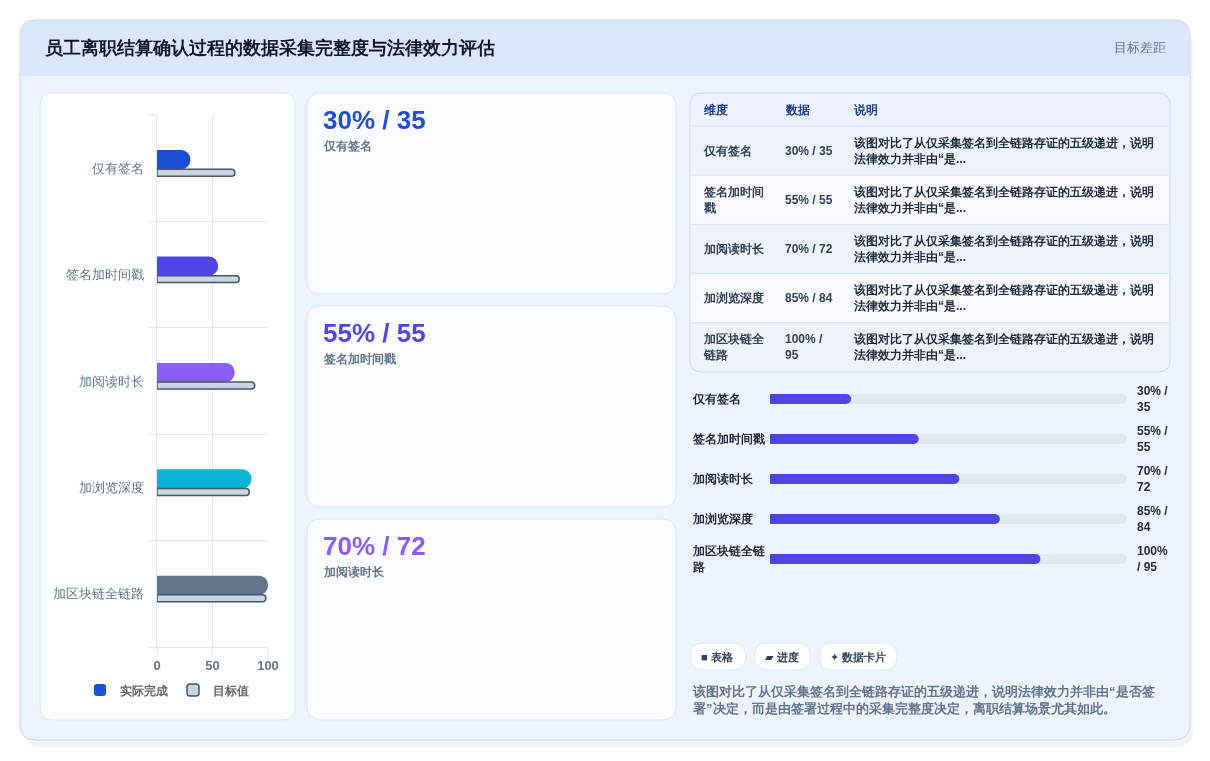 This screenshot has width=1210, height=761. I want to click on category-label: 仅有签名, so click(347, 146).